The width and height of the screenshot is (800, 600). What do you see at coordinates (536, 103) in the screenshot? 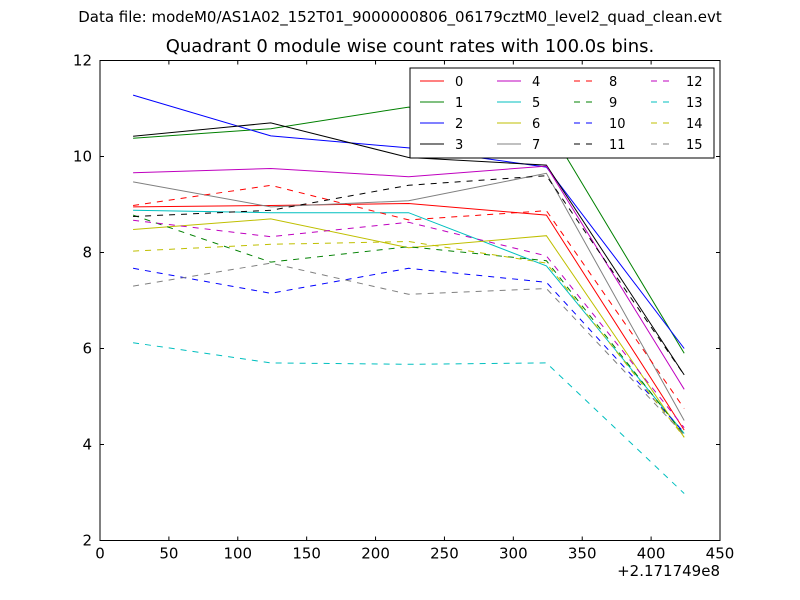
I see `legend-label-5: 5` at bounding box center [536, 103].